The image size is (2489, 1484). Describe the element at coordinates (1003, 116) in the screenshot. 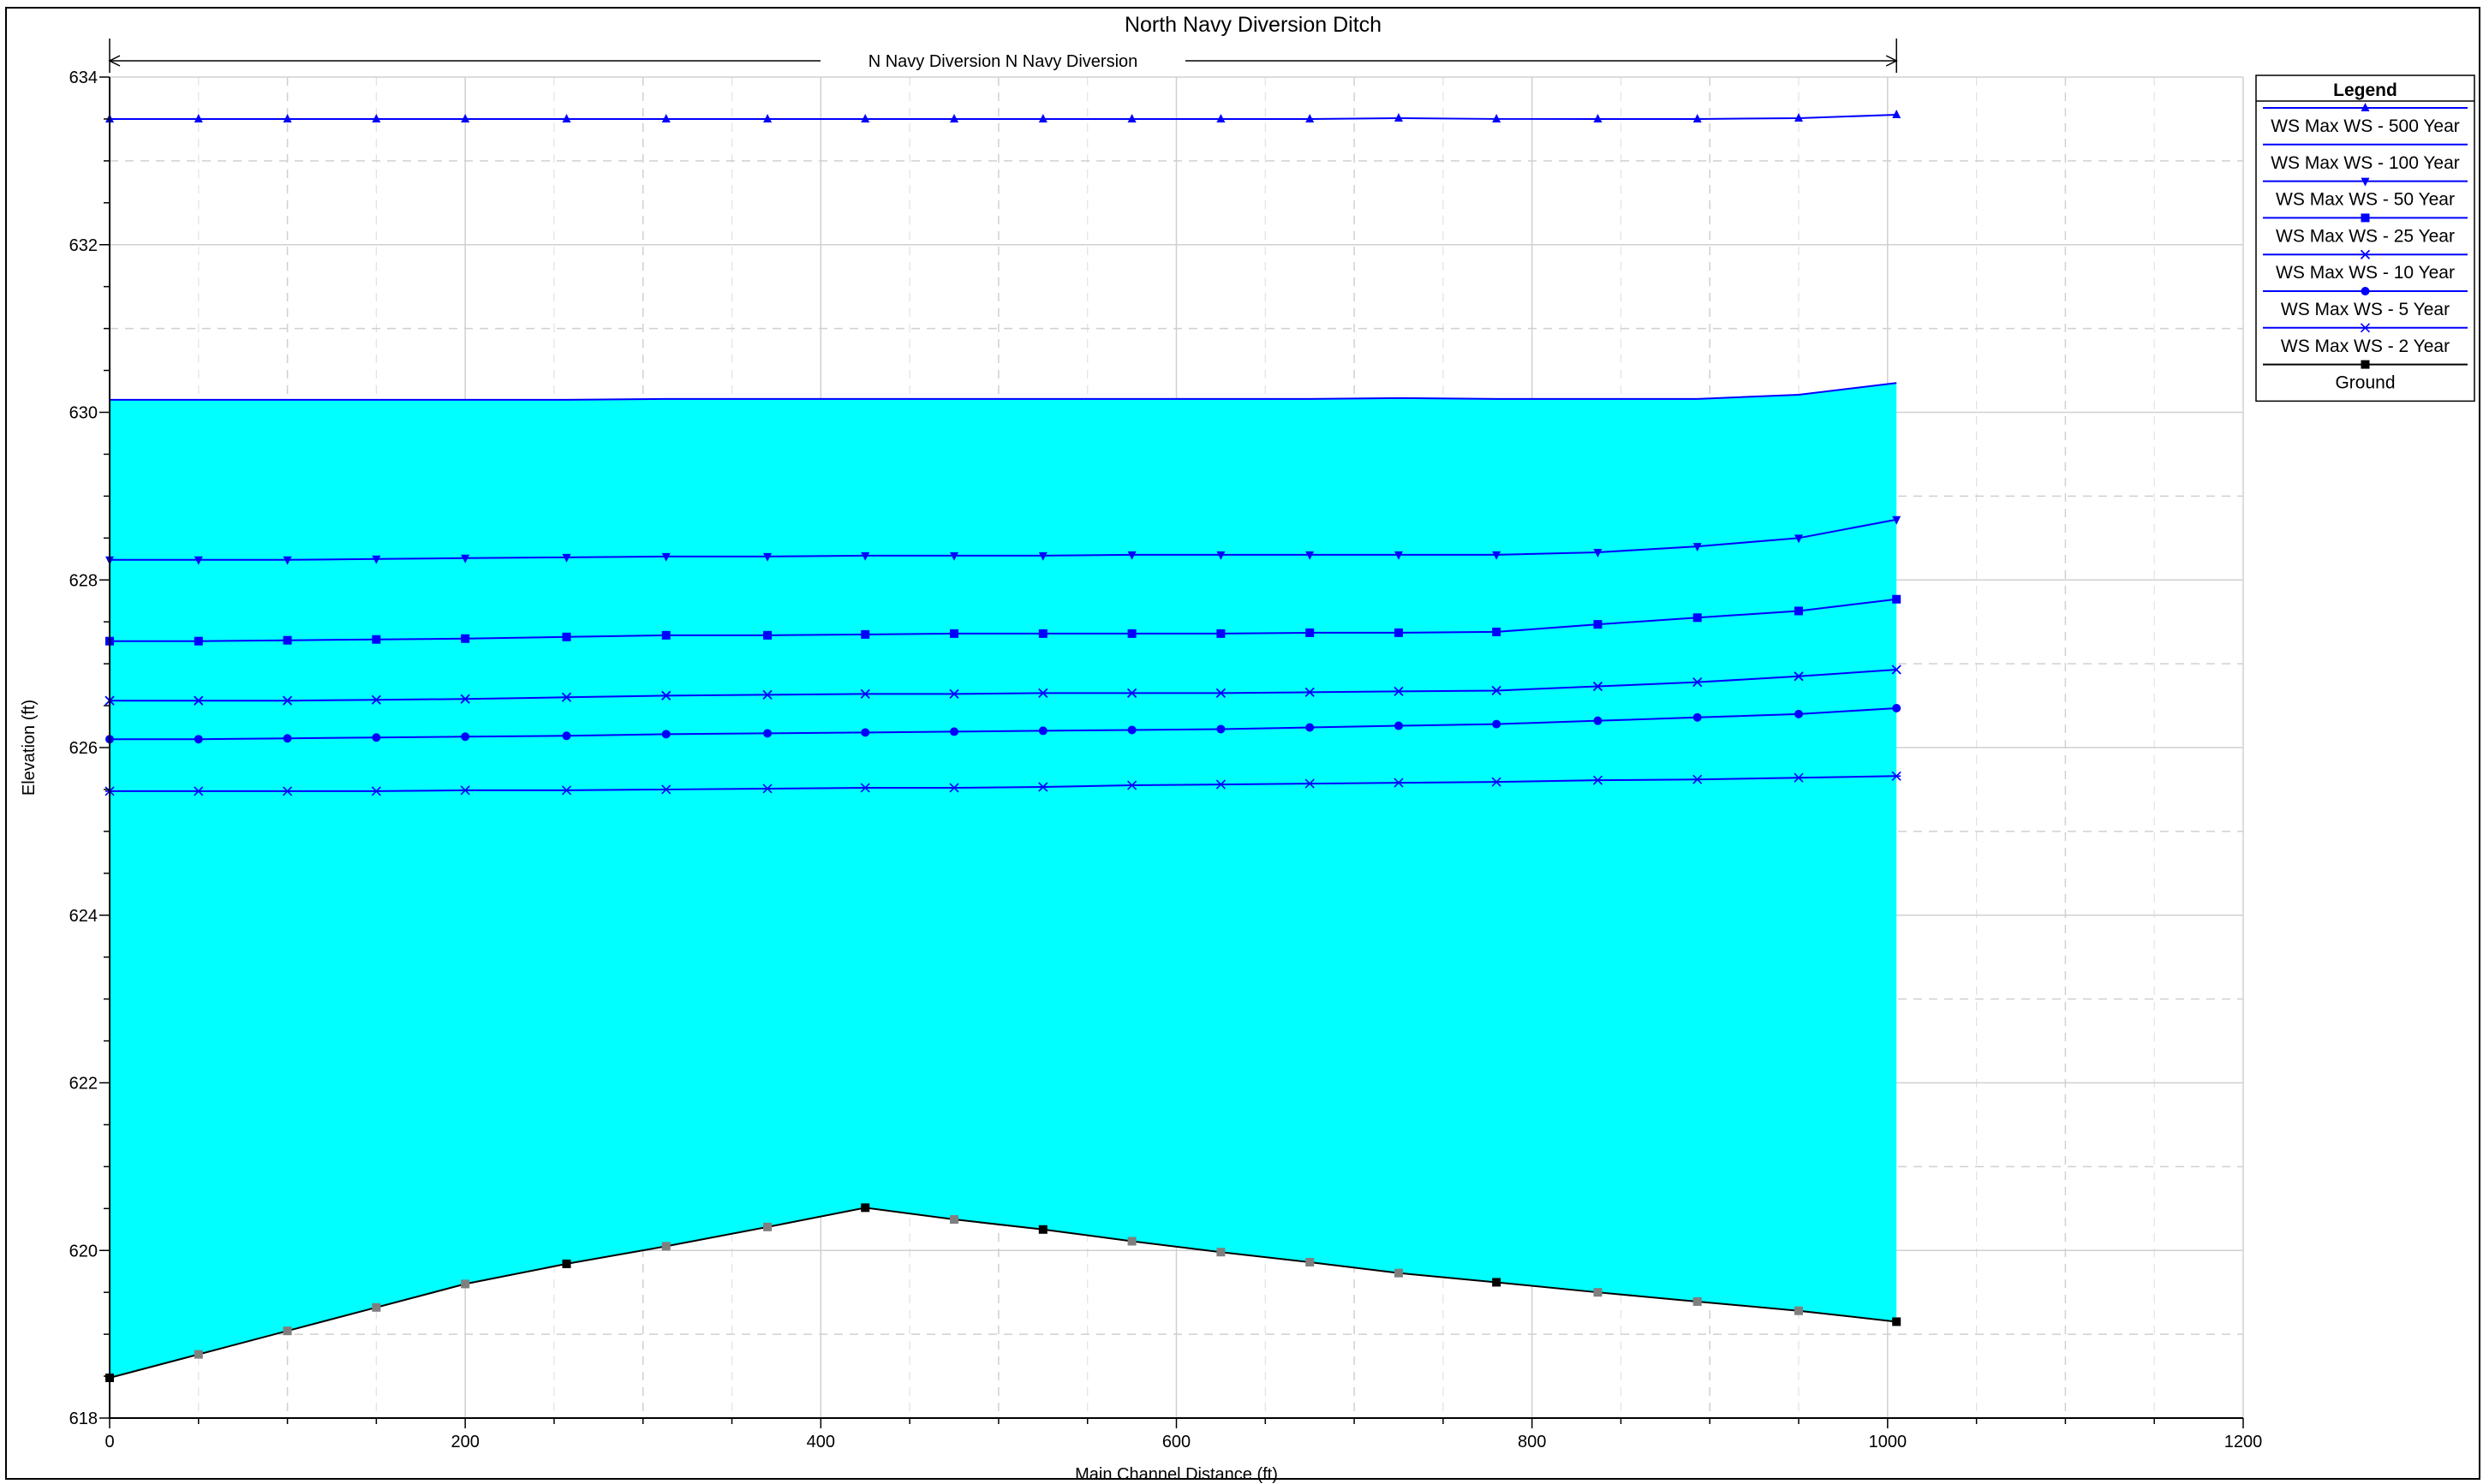

I see `series-ws-max-ws-500-year` at that location.